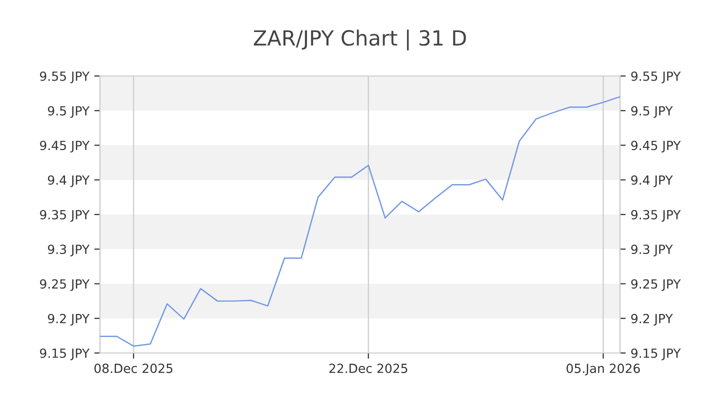  What do you see at coordinates (65, 146) in the screenshot?
I see `y-tick-label: 9.45 JPY` at bounding box center [65, 146].